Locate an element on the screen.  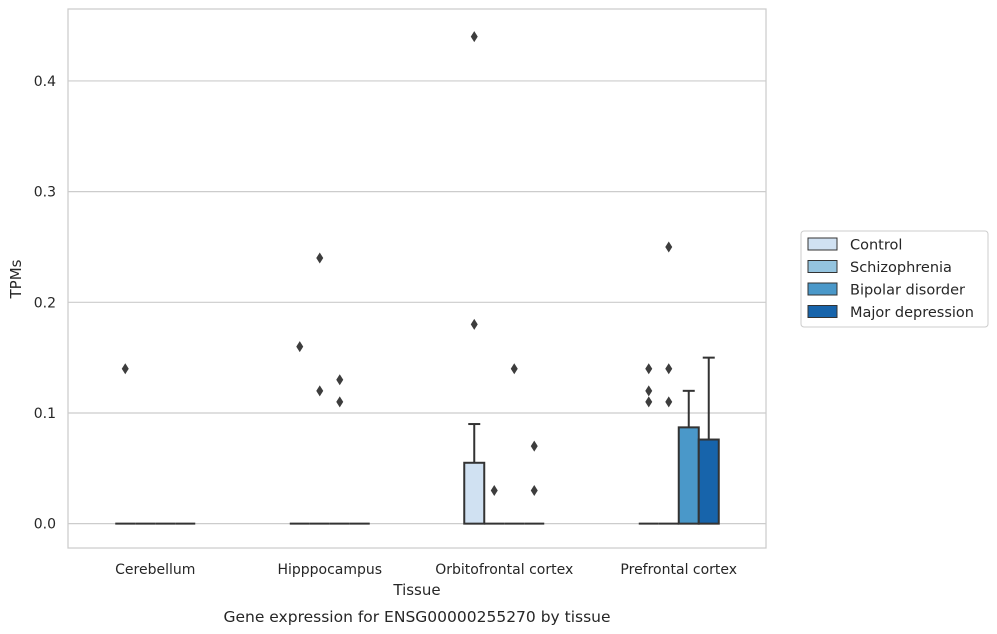
y-tick-label: 0.3 is located at coordinates (45, 193).